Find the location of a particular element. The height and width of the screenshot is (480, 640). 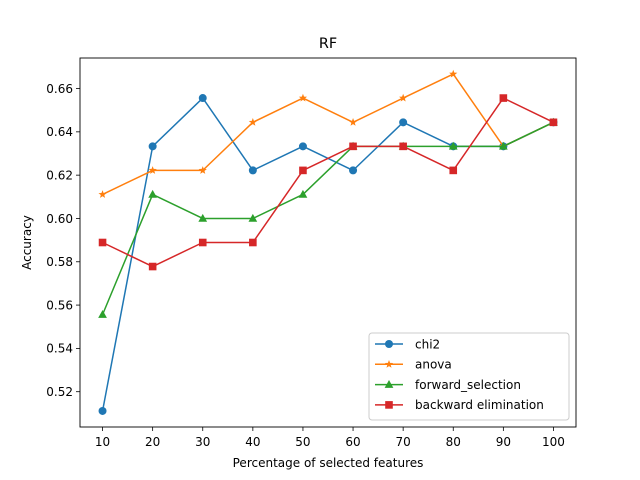

legend-item-backward-elimination: backward elimination is located at coordinates (459, 405).